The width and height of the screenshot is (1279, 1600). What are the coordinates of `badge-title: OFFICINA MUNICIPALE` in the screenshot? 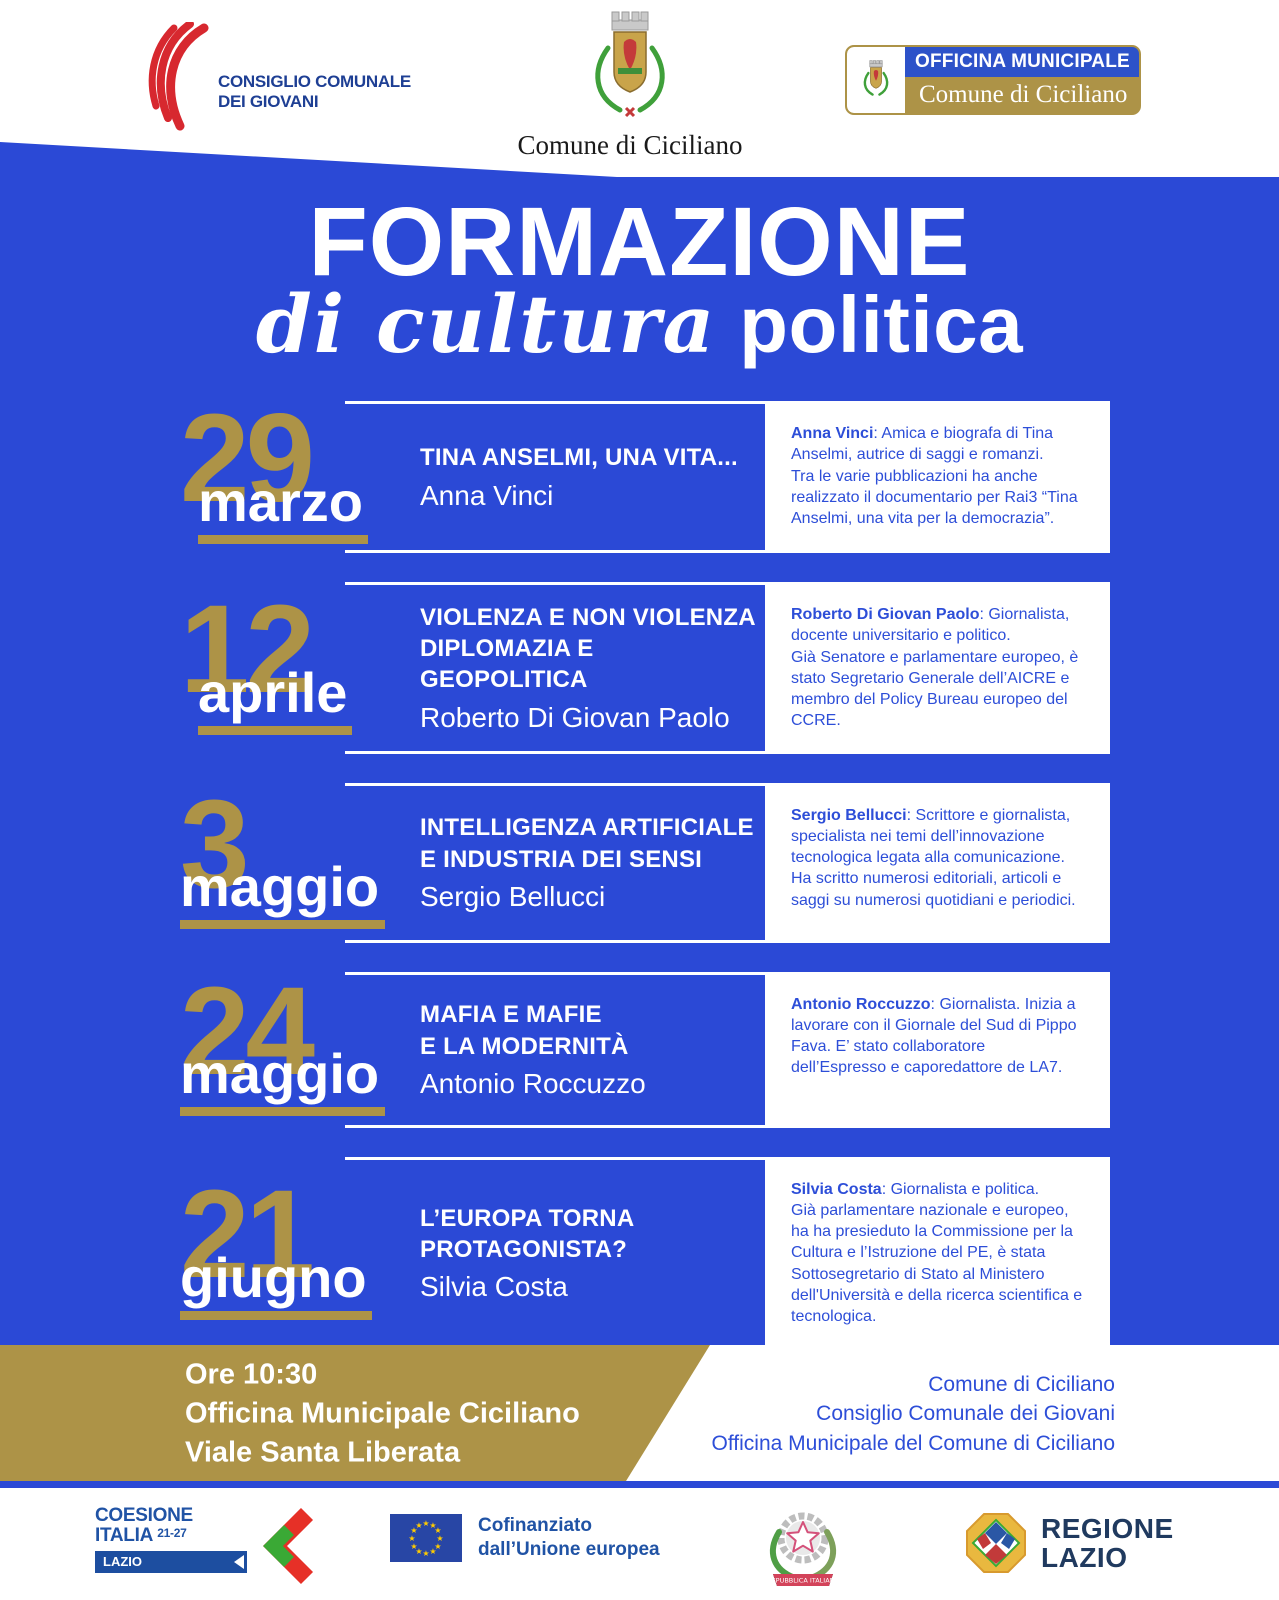 It's located at (1022, 62).